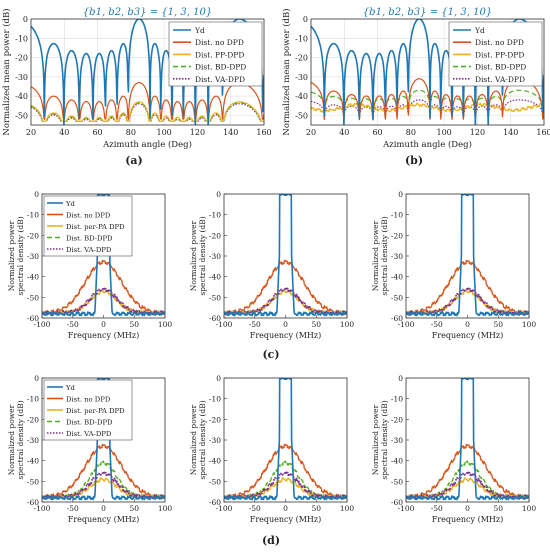 This screenshot has width=550, height=552. What do you see at coordinates (134, 160) in the screenshot?
I see `panel-label: (a)` at bounding box center [134, 160].